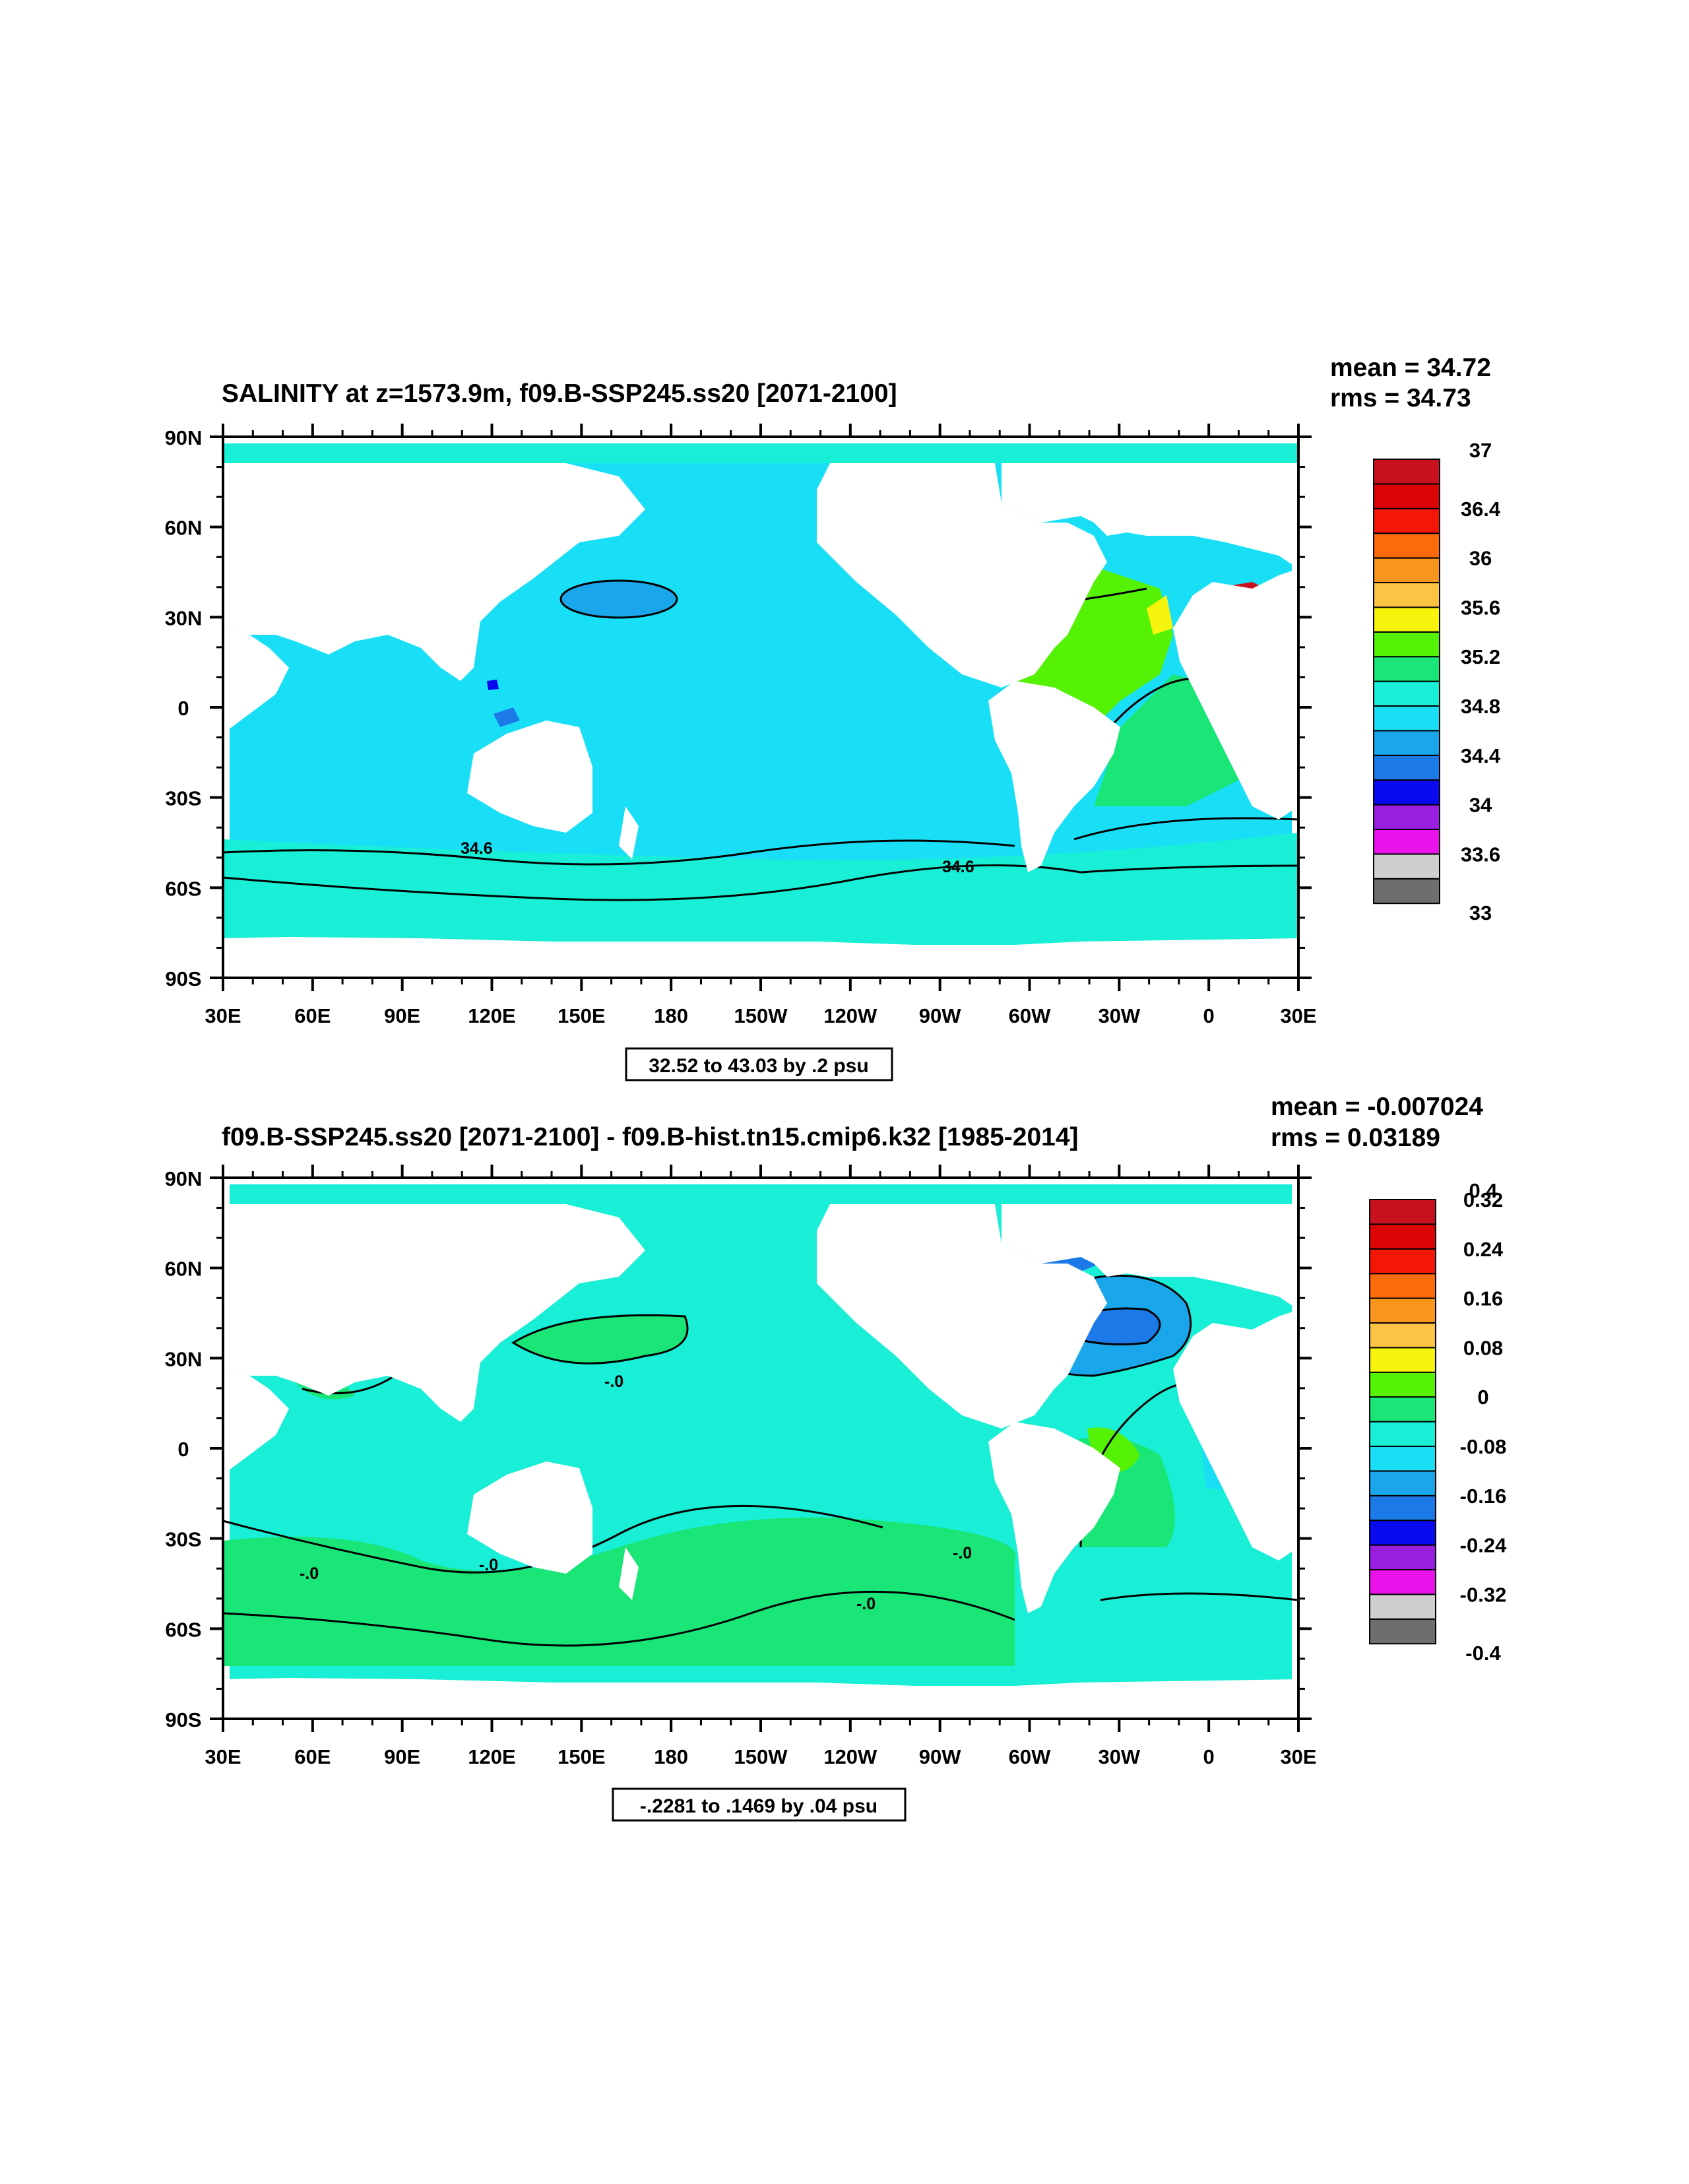 This screenshot has height=2184, width=1689. Describe the element at coordinates (1030, 1756) in the screenshot. I see `lon-label: 60W` at that location.